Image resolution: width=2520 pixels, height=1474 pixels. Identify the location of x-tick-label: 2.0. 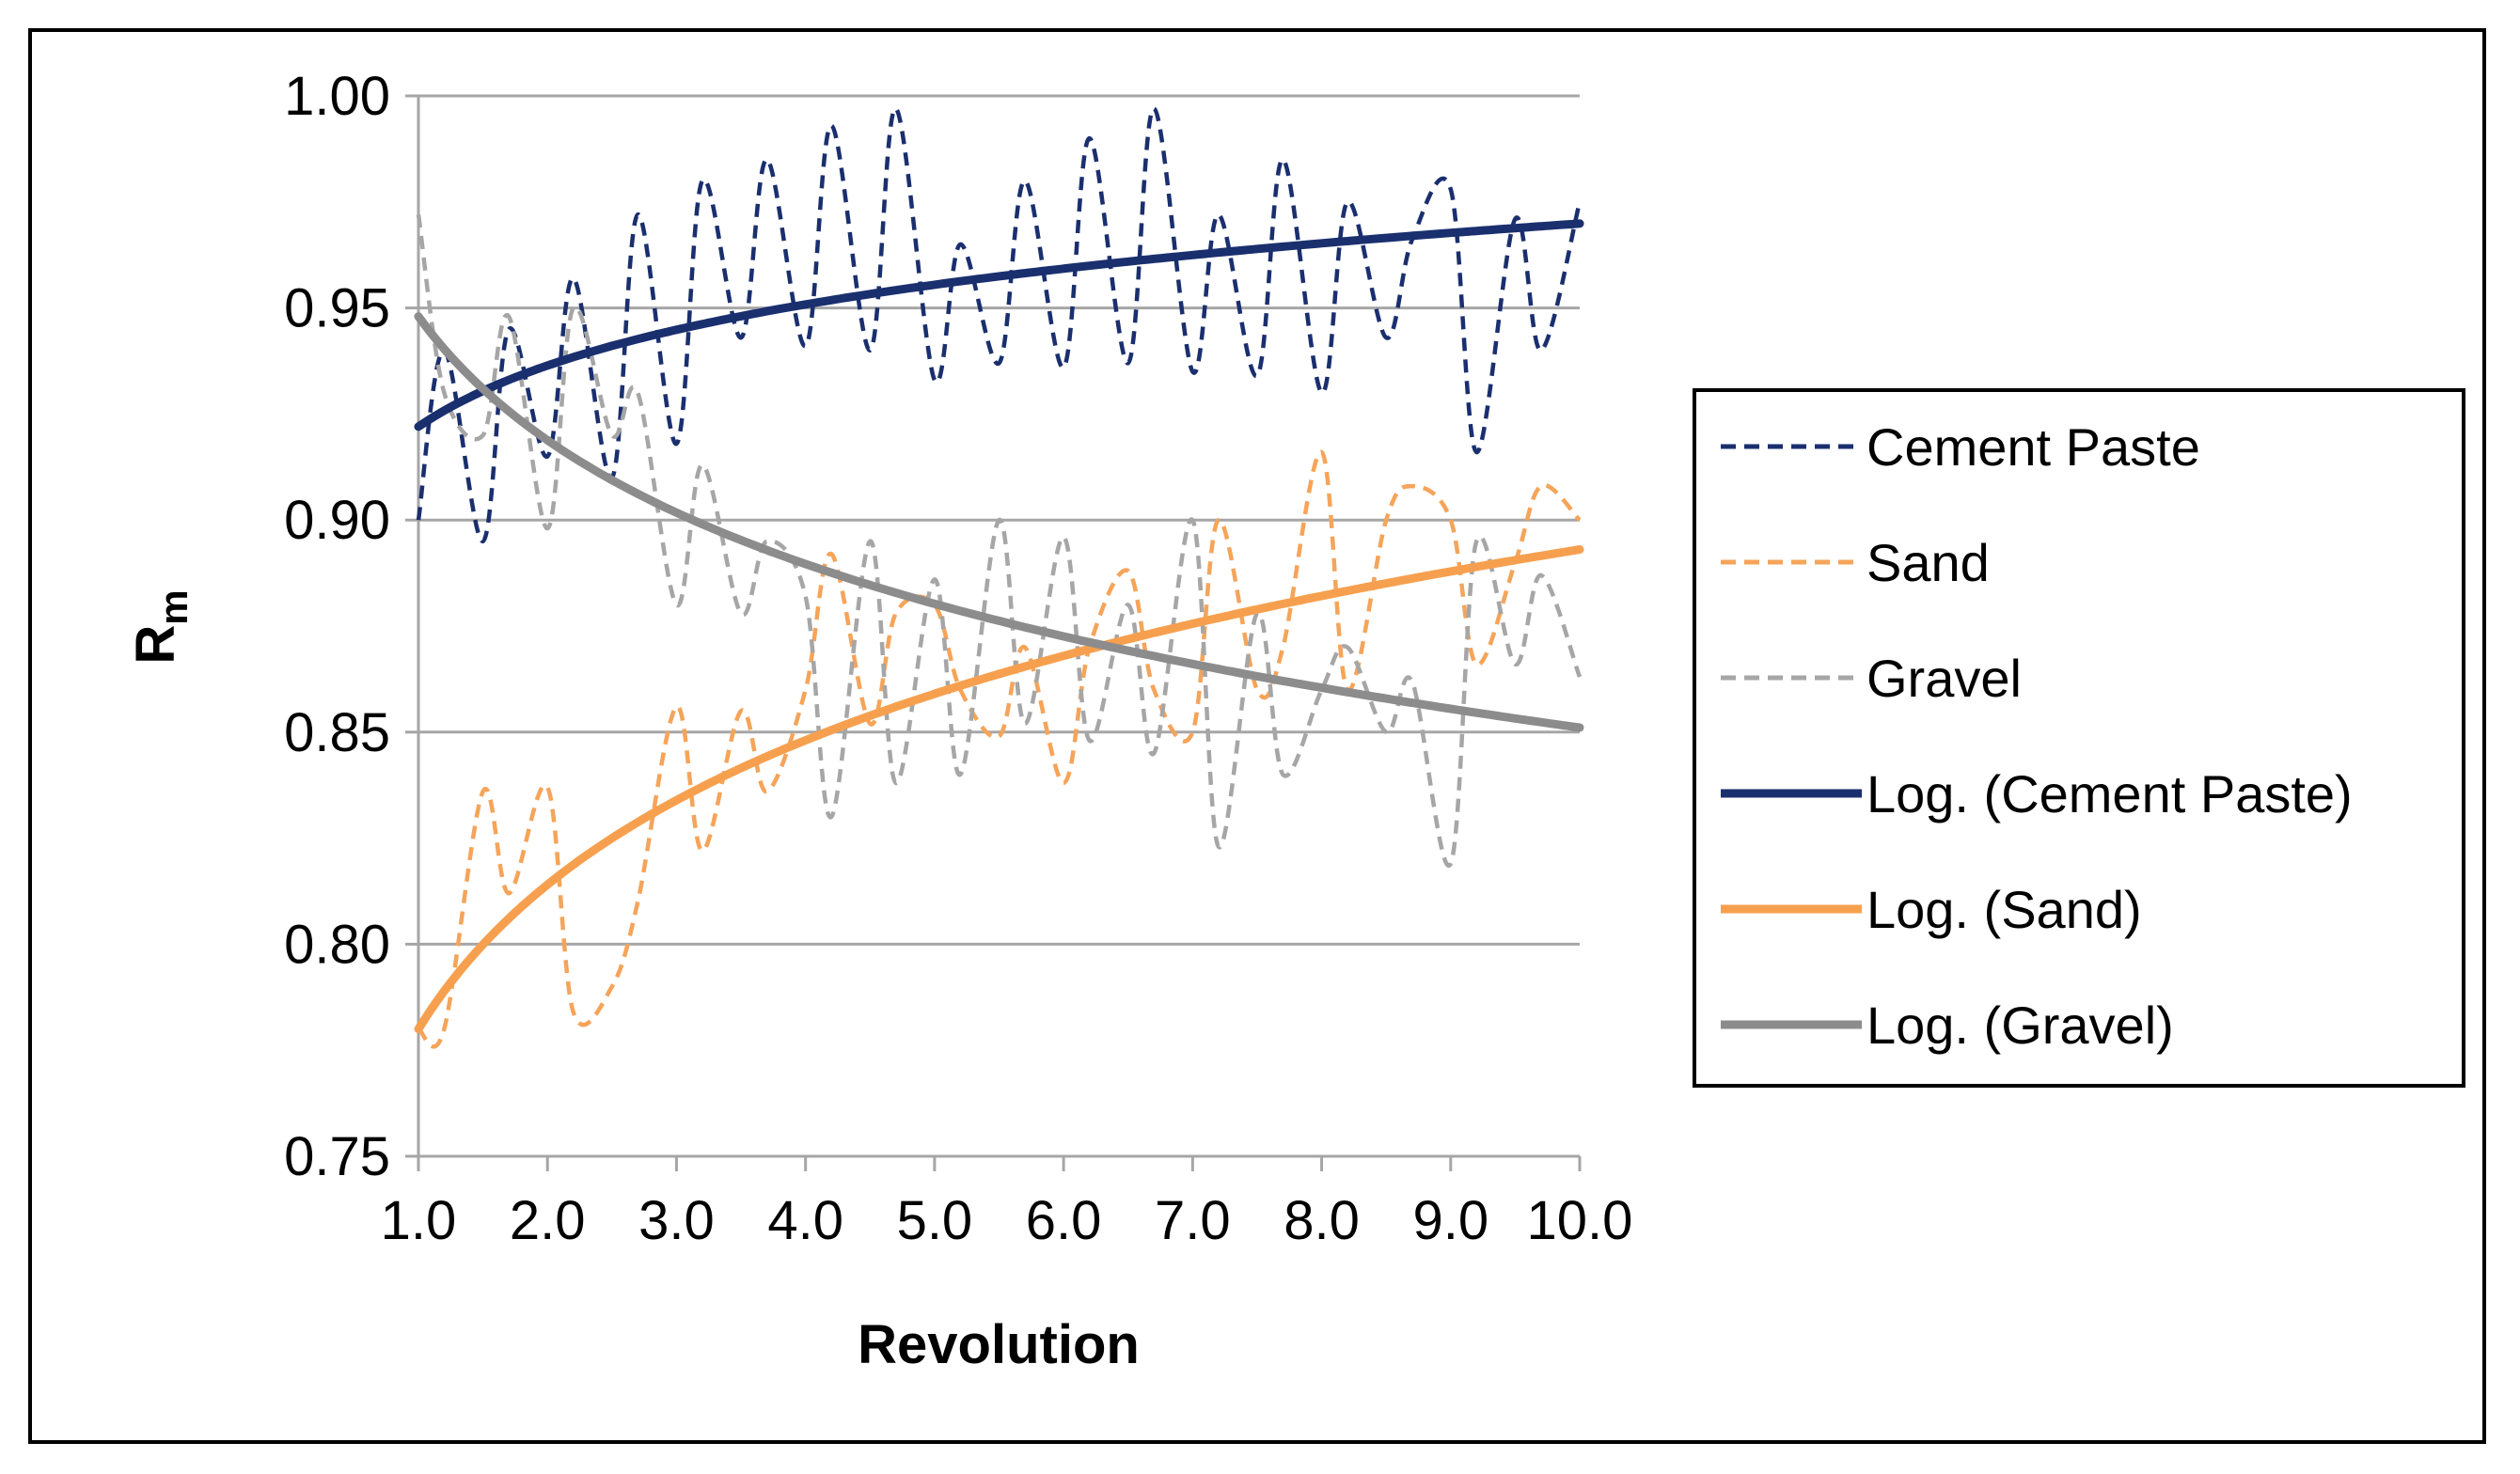
(548, 1220).